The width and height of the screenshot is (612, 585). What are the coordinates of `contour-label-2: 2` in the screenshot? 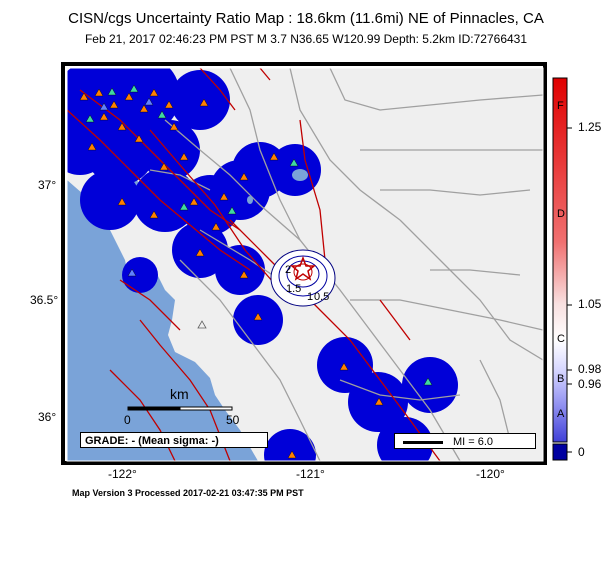 It's located at (288, 270).